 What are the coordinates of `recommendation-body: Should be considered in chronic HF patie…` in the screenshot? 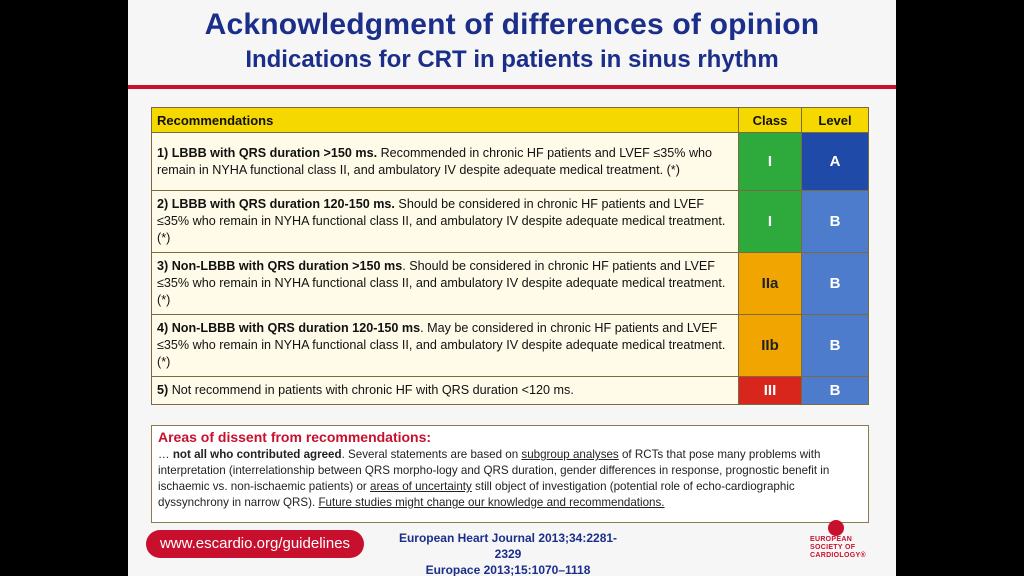 It's located at (441, 221).